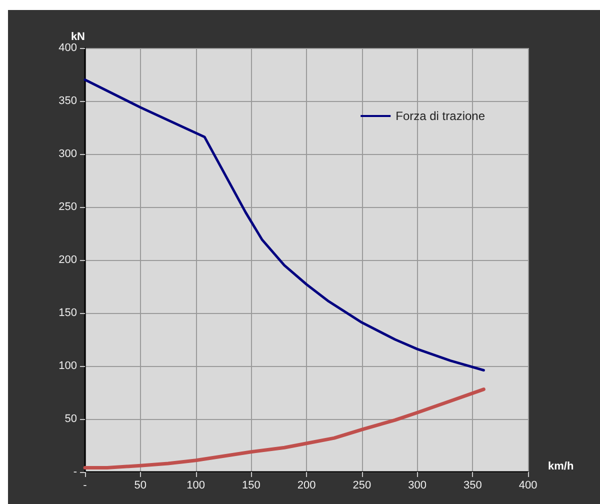 The image size is (600, 504). I want to click on x-tick-label: 300, so click(417, 486).